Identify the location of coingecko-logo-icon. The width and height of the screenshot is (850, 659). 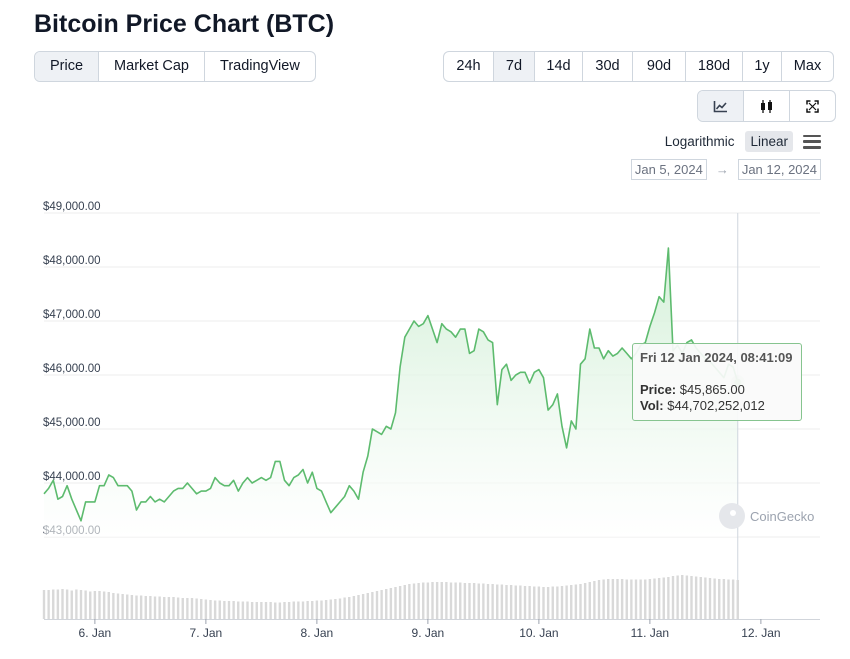
(732, 516).